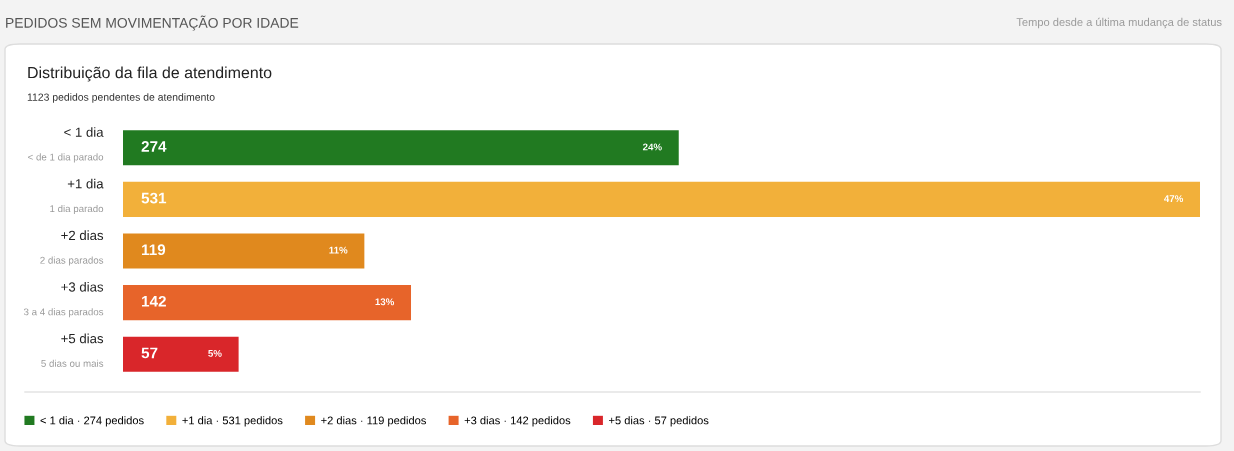 This screenshot has width=1234, height=451. I want to click on text: Tempo desde a última mudança de status, so click(1119, 23).